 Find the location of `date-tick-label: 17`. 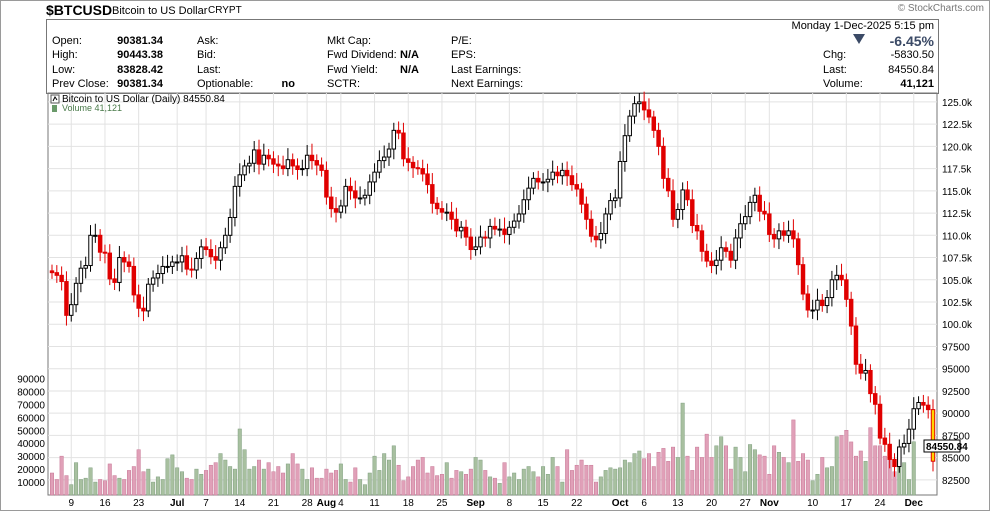

date-tick-label: 17 is located at coordinates (847, 503).